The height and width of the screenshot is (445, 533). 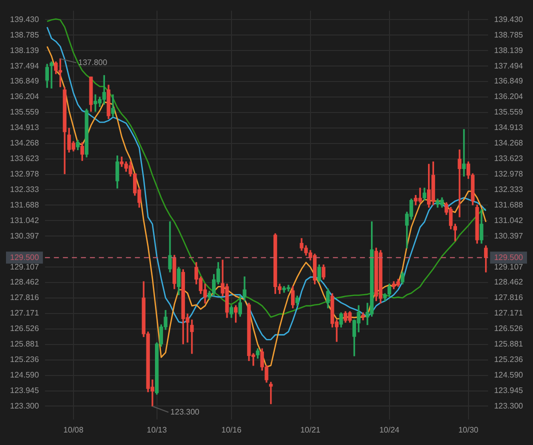 I want to click on y-tick-label: 126.526, so click(x=25, y=329).